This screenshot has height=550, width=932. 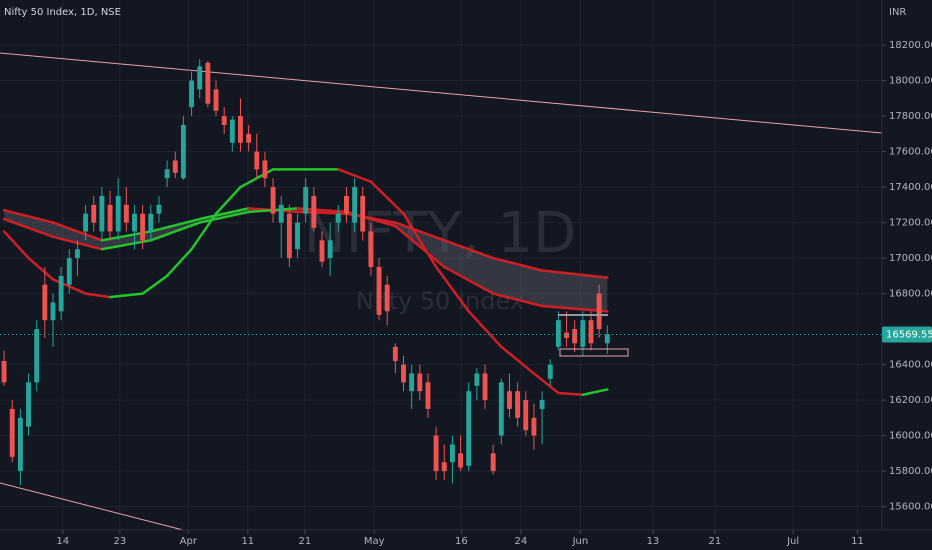 I want to click on x-tick-label: 23, so click(x=119, y=541).